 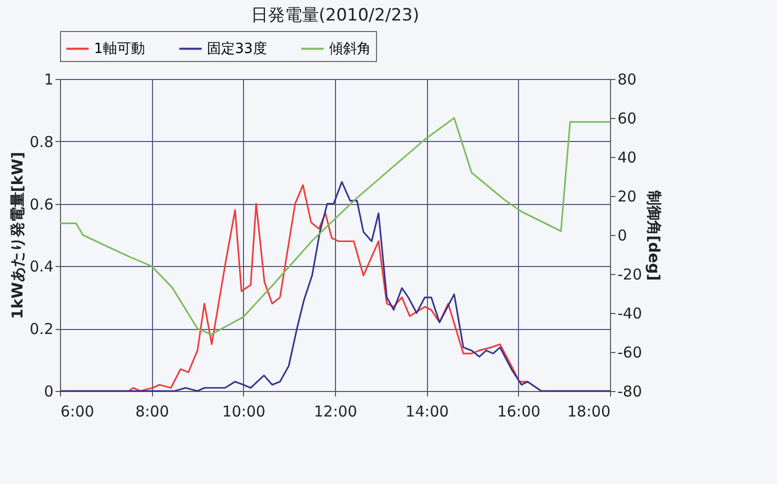 What do you see at coordinates (77, 411) in the screenshot?
I see `x-tick-label: 6:00` at bounding box center [77, 411].